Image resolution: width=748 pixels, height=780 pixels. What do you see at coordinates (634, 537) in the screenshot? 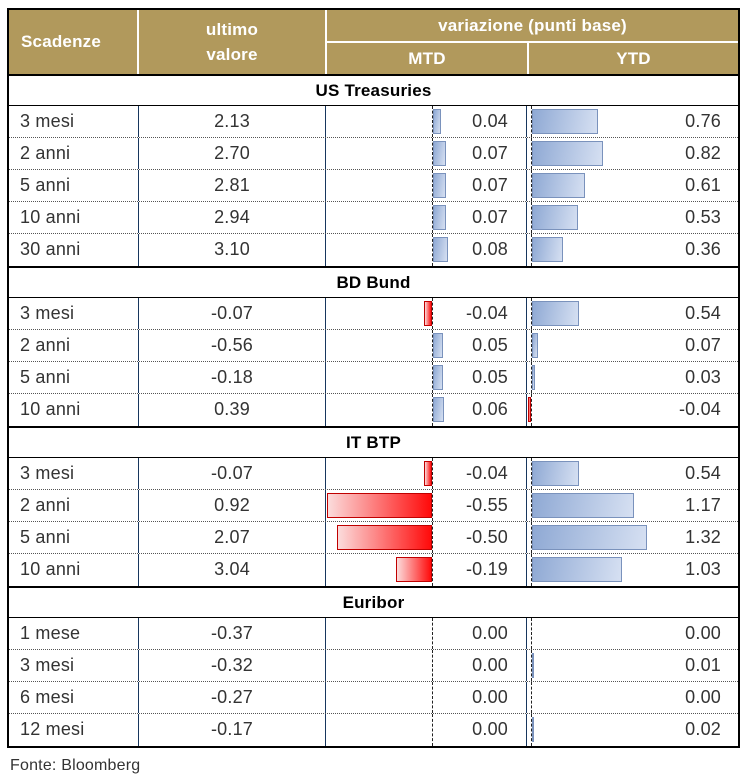
I see `ytd-cell: 1.32` at bounding box center [634, 537].